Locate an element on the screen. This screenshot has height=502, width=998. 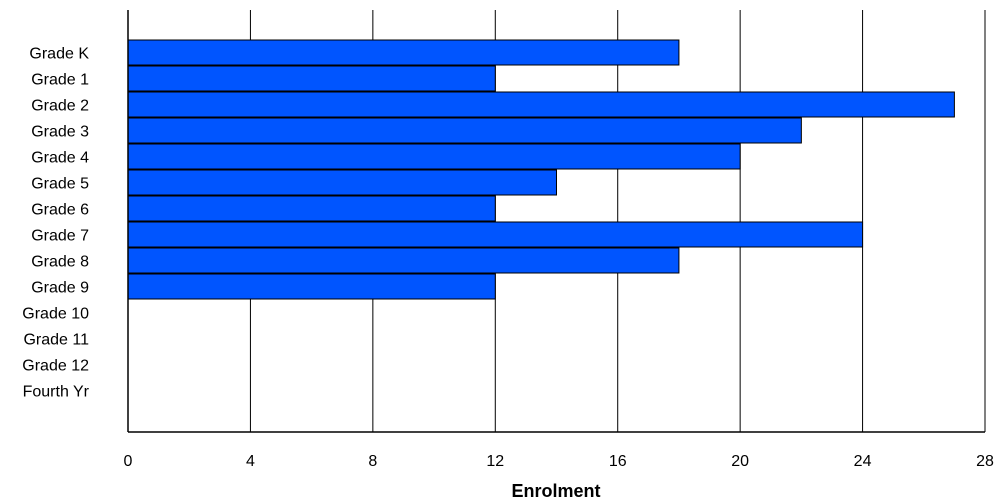
x-tick-labels: 0 4 8 12 16 20 24 28 is located at coordinates (559, 461).